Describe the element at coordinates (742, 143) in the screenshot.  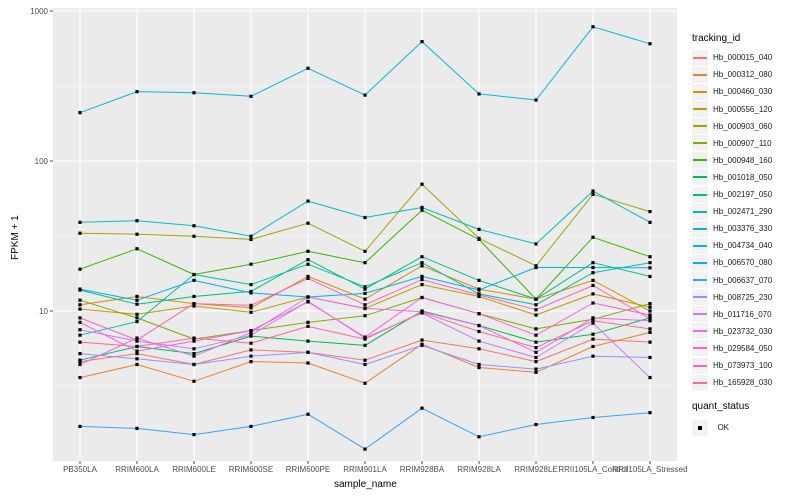
I see `legend-label: Hb_000907_110` at that location.